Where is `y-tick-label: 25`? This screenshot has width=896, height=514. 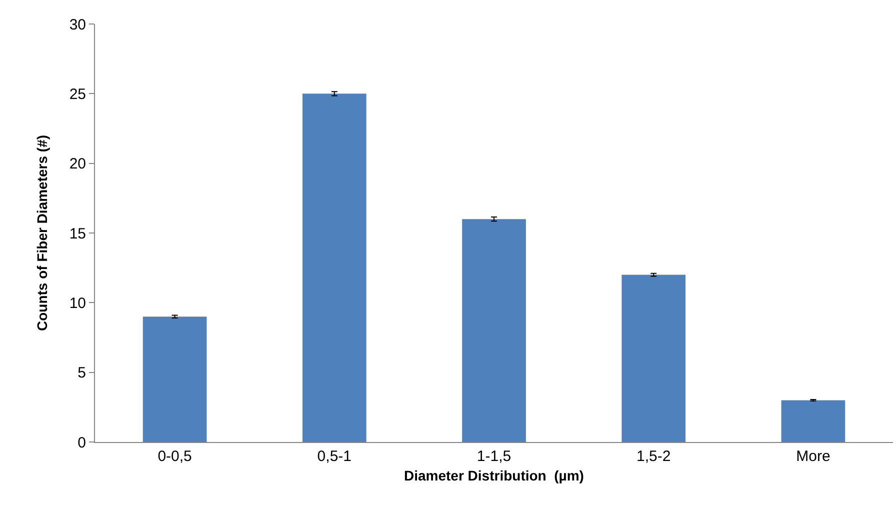
y-tick-label: 25 is located at coordinates (77, 94).